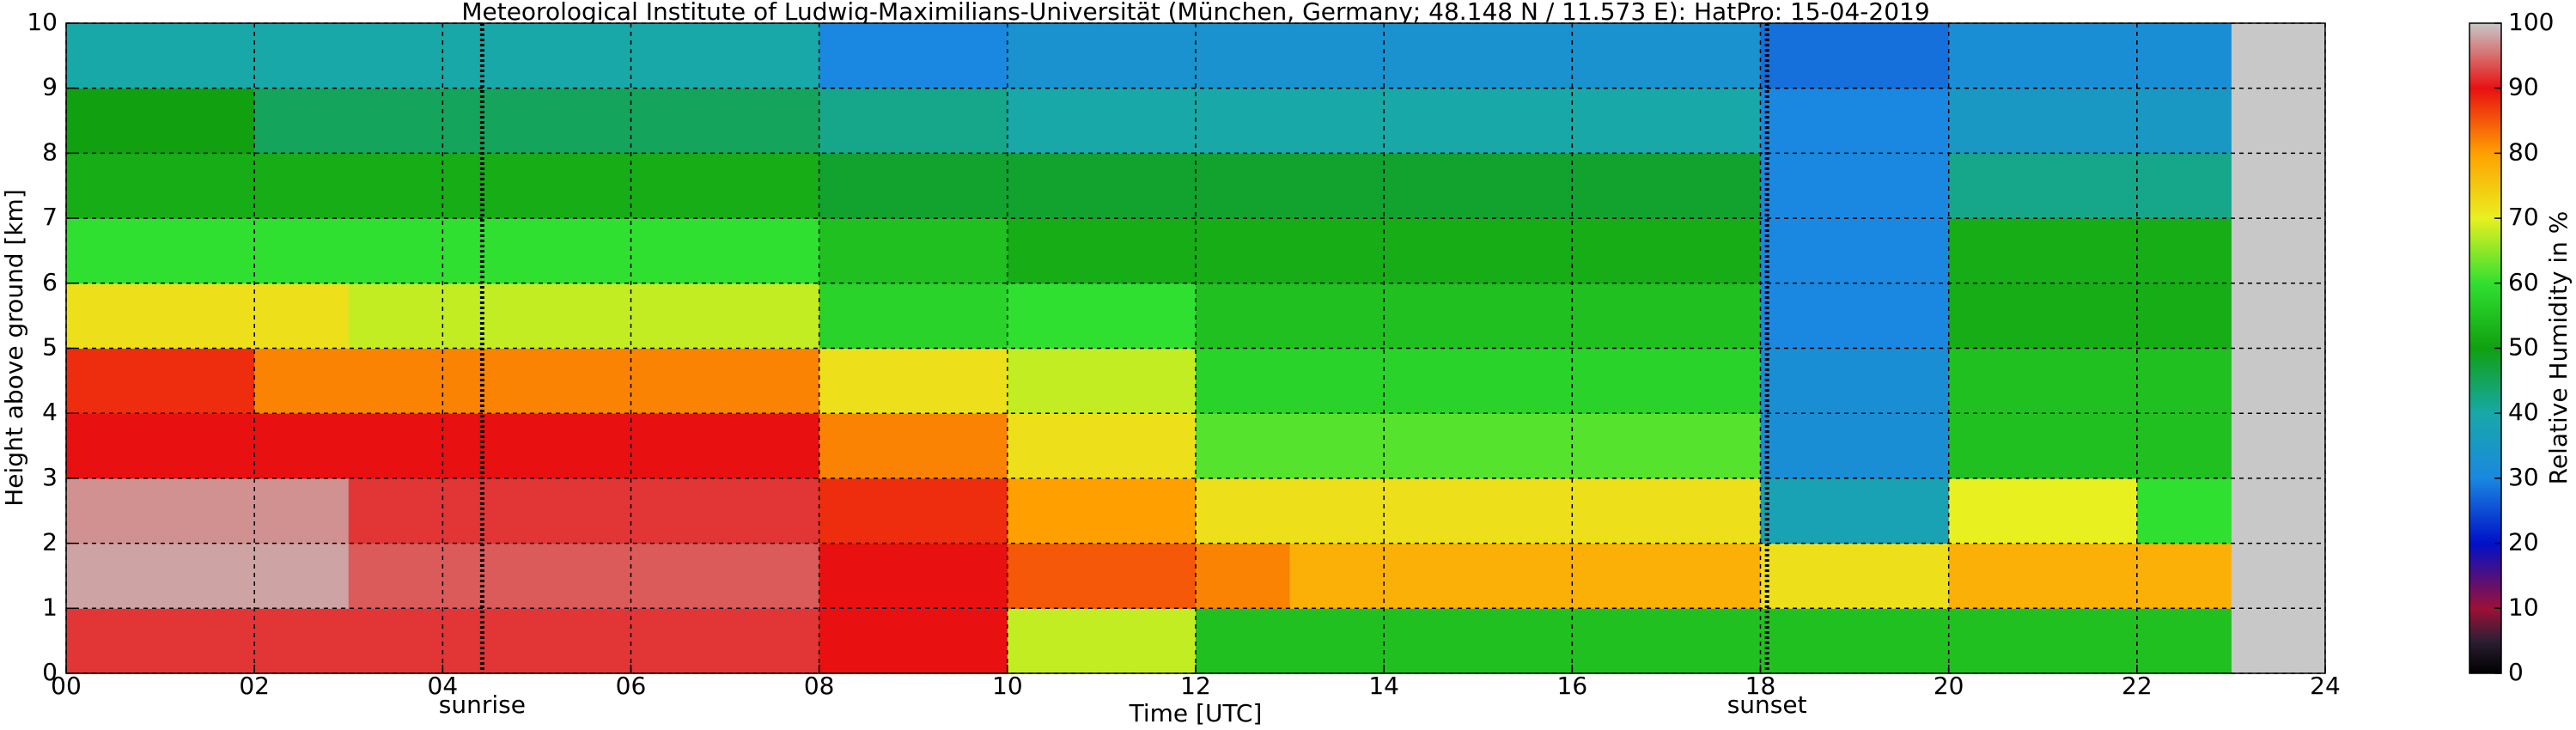  Describe the element at coordinates (42, 22) in the screenshot. I see `y-tick-label: 10` at that location.